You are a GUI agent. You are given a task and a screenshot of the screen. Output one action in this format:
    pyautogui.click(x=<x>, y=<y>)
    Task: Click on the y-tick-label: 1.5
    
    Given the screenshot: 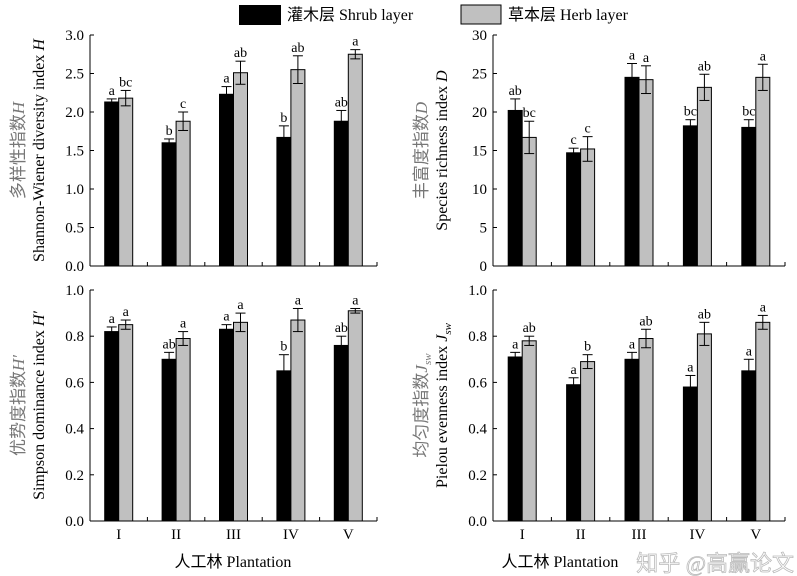 What is the action you would take?
    pyautogui.click(x=74, y=152)
    